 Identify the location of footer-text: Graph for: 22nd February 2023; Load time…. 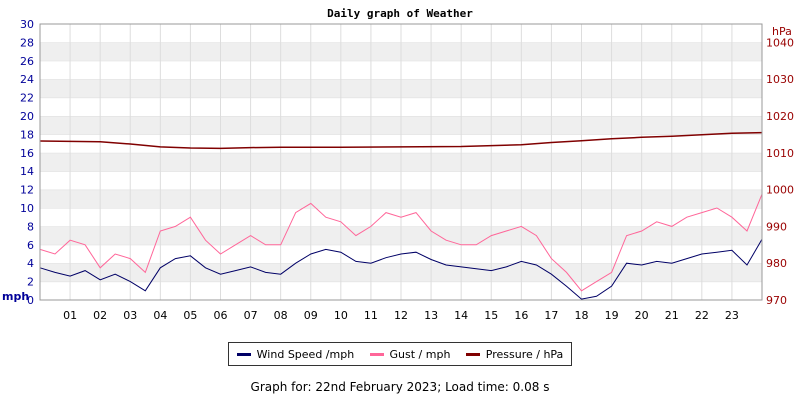
(400, 387).